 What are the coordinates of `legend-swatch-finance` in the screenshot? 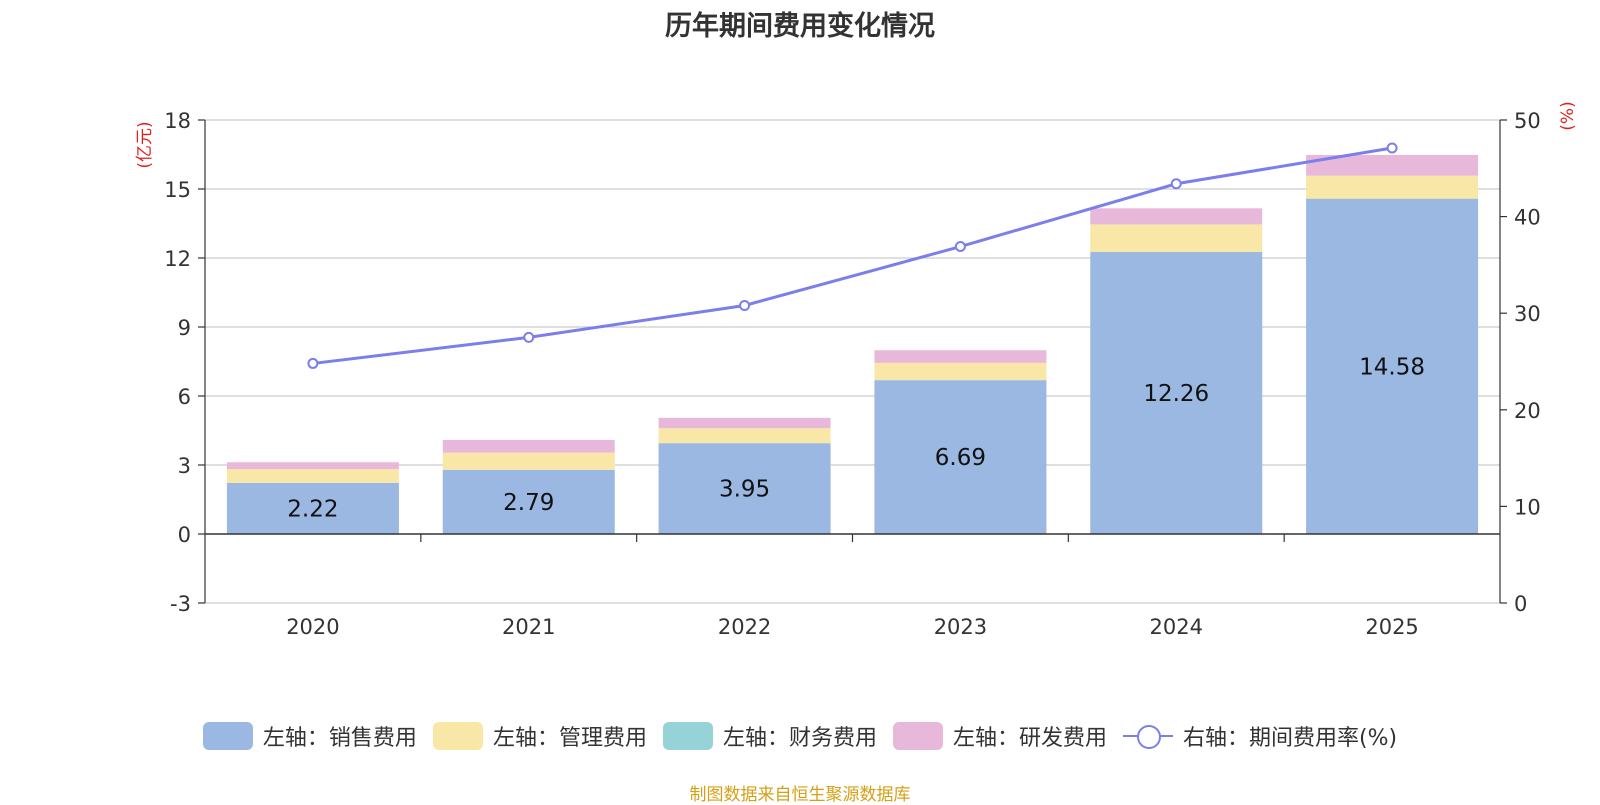 It's located at (687, 736).